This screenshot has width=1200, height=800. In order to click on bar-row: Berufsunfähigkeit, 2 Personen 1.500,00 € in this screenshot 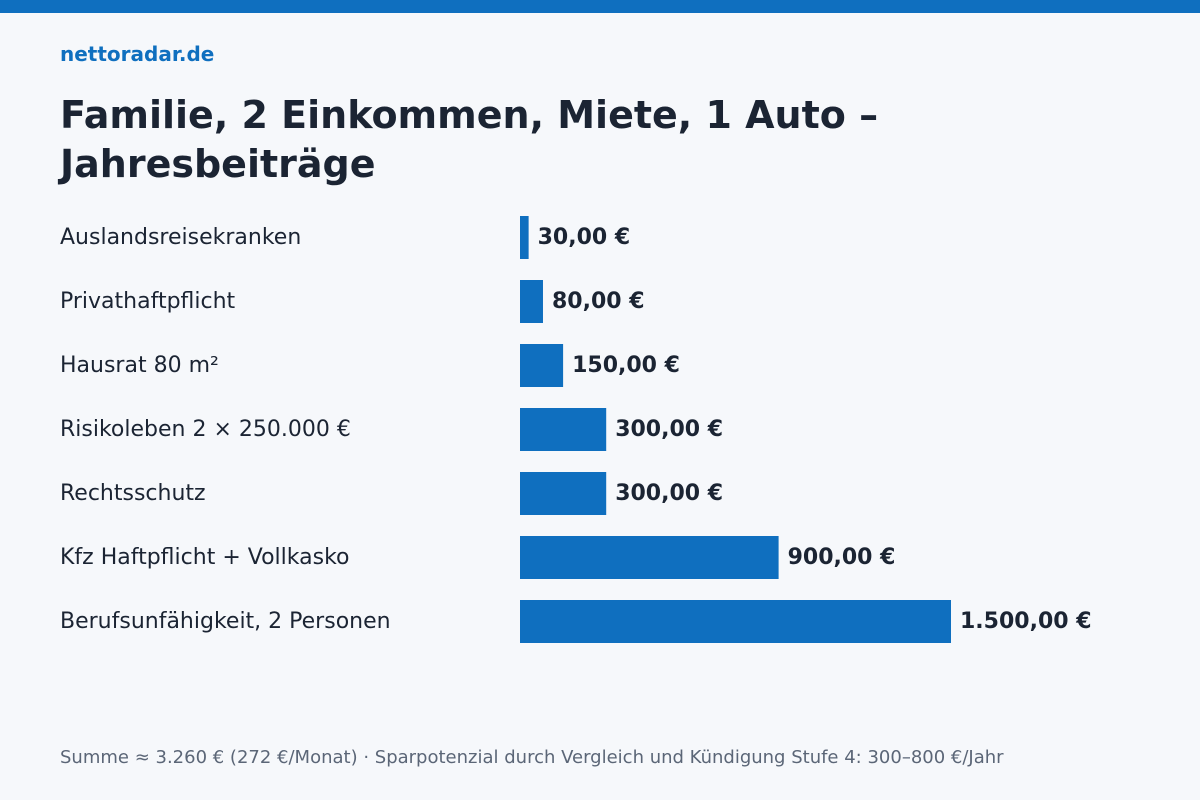, I will do `click(576, 621)`.